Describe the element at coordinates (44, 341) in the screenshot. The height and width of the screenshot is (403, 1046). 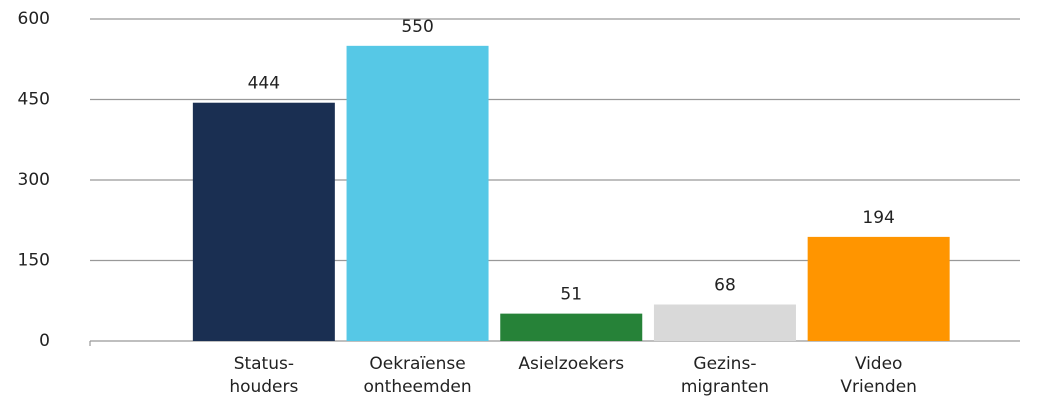
I see `y-tick-label: 0` at that location.